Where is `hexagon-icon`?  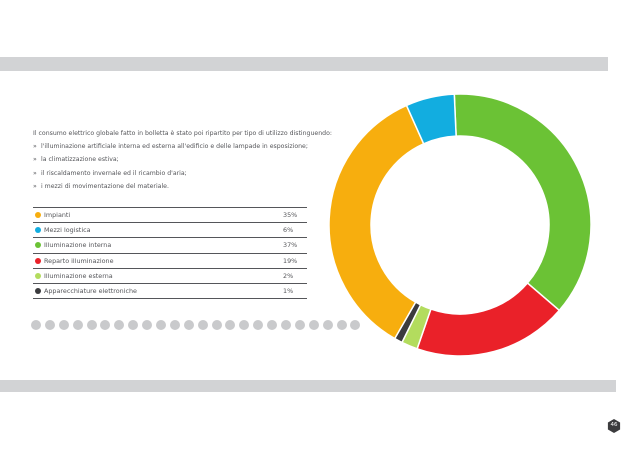
hexagon-icon is located at coordinates (614, 426).